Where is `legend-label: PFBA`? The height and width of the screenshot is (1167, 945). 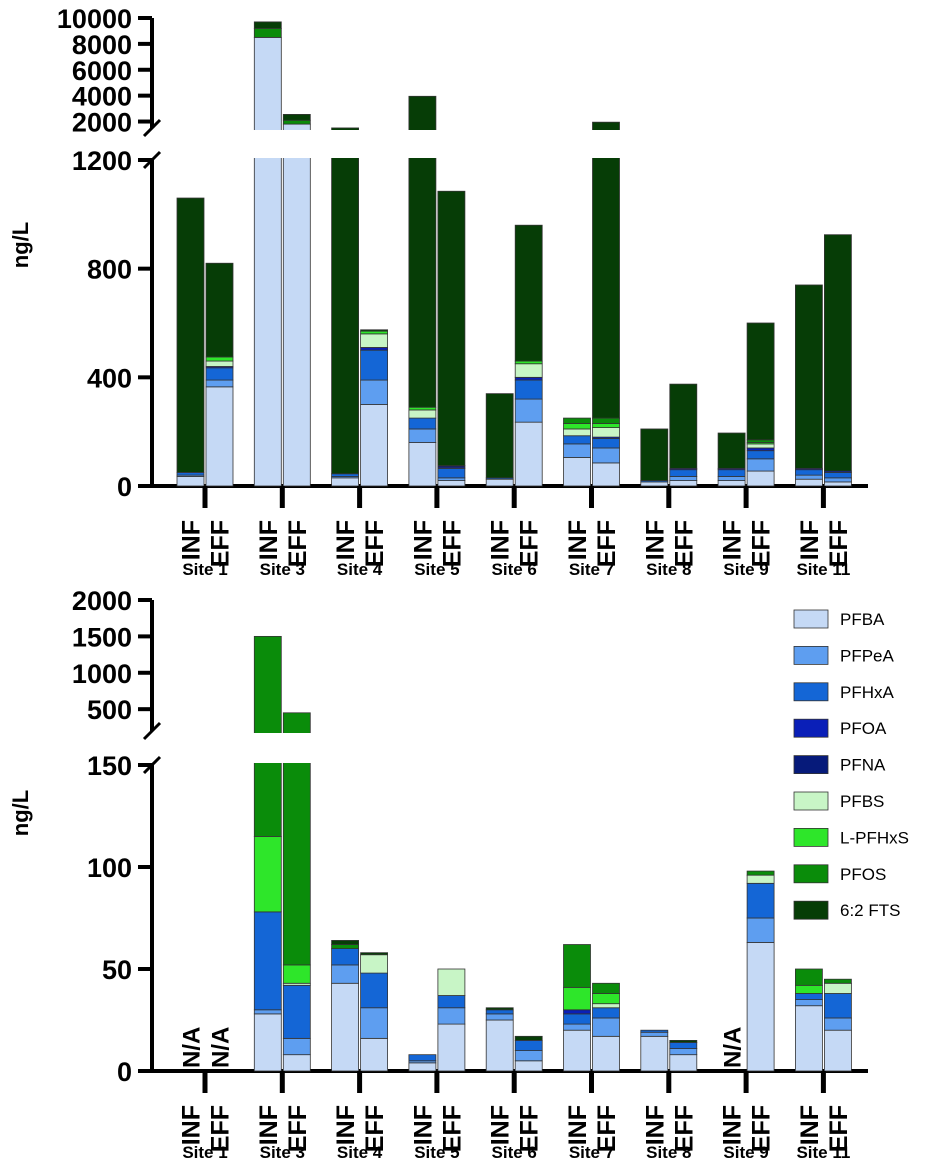 legend-label: PFBA is located at coordinates (862, 619).